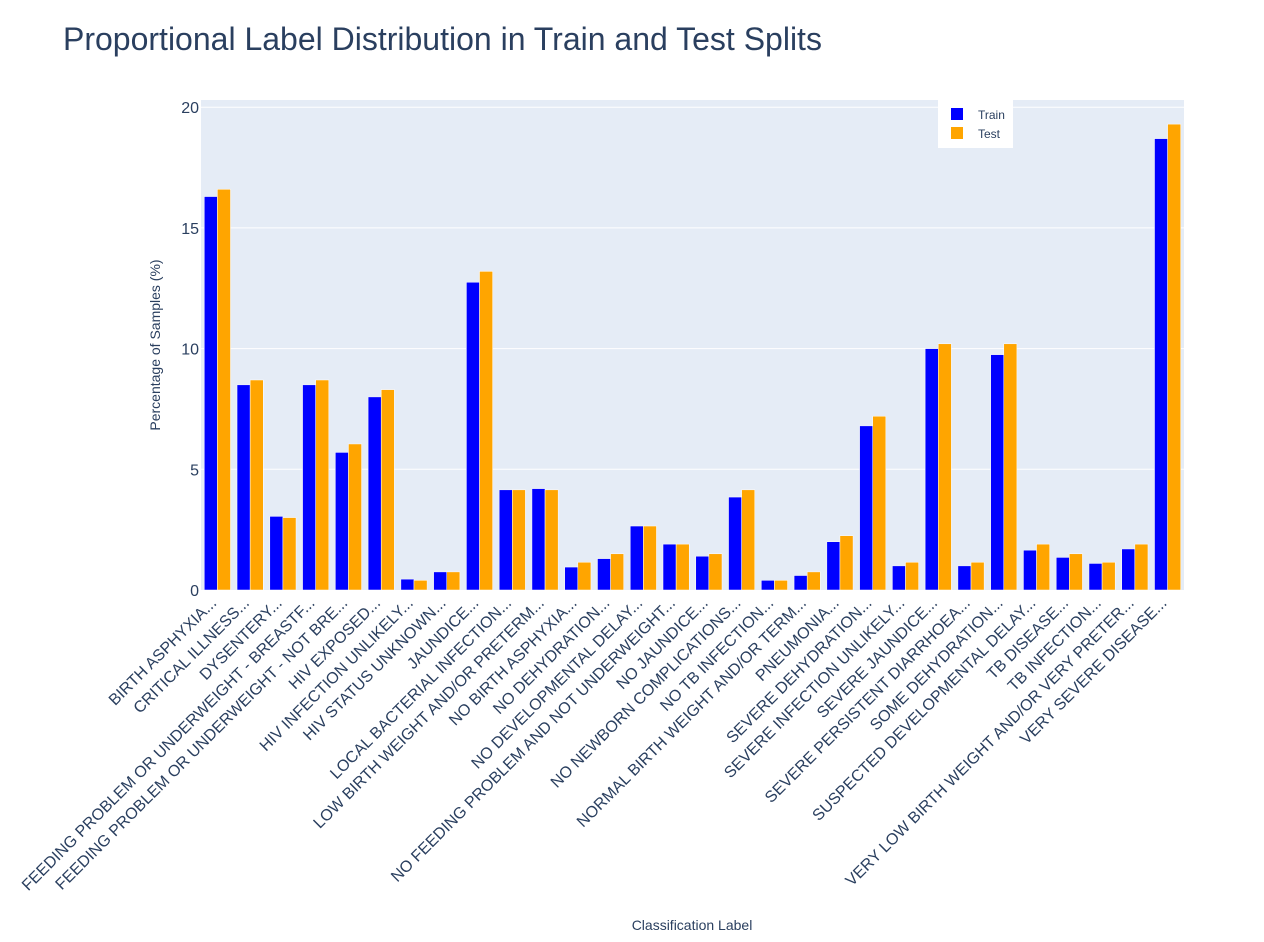  I want to click on legend-train-label: Train, so click(991, 115).